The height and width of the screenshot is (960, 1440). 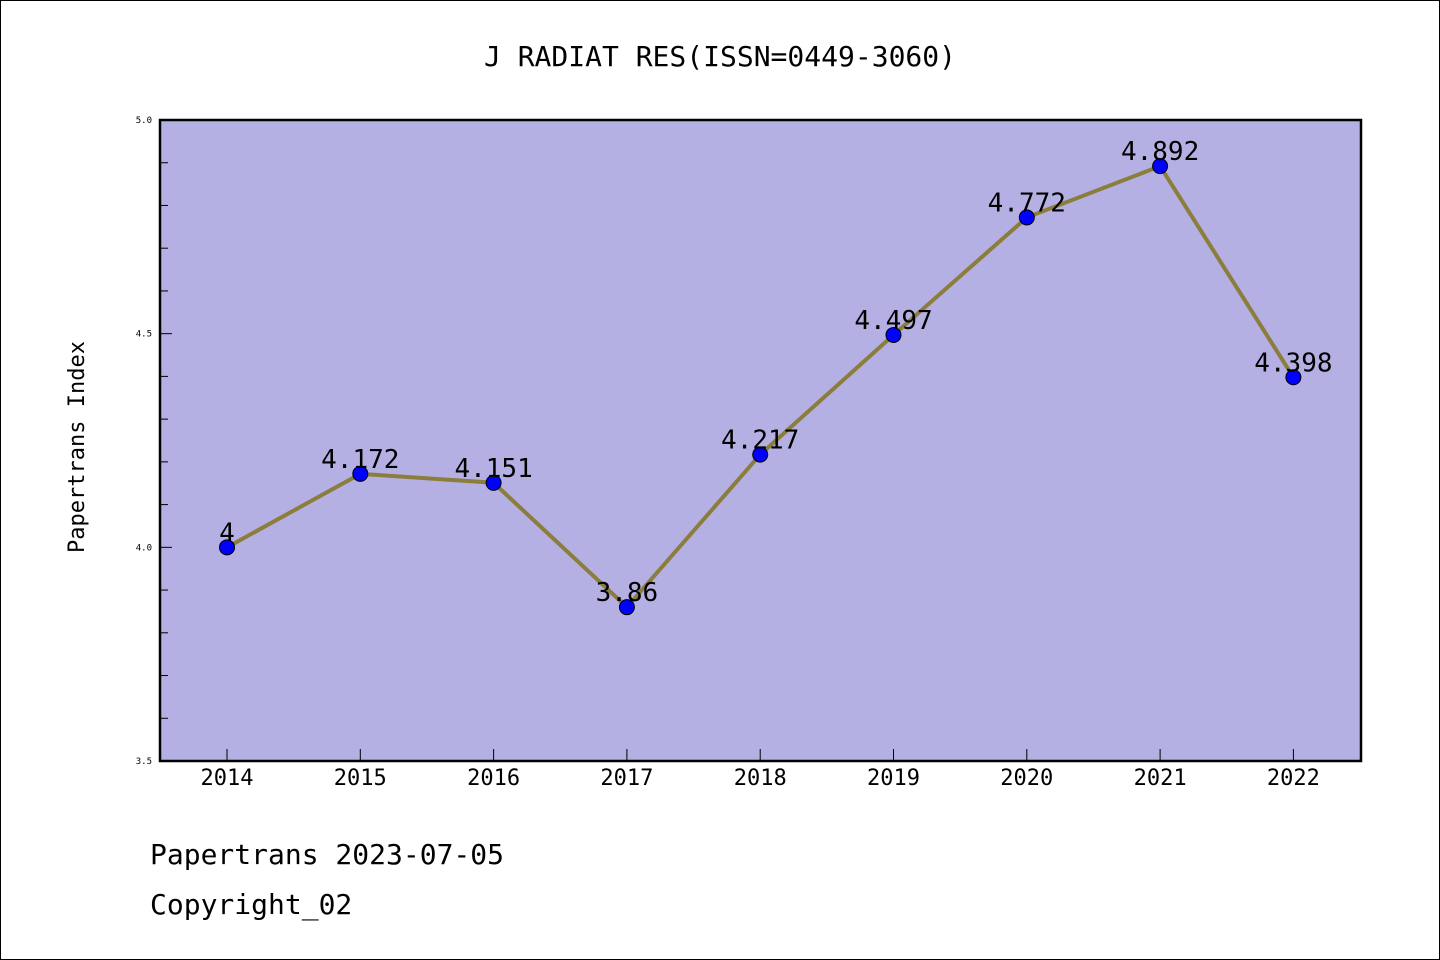 I want to click on data-label: 4.151, so click(x=493, y=469).